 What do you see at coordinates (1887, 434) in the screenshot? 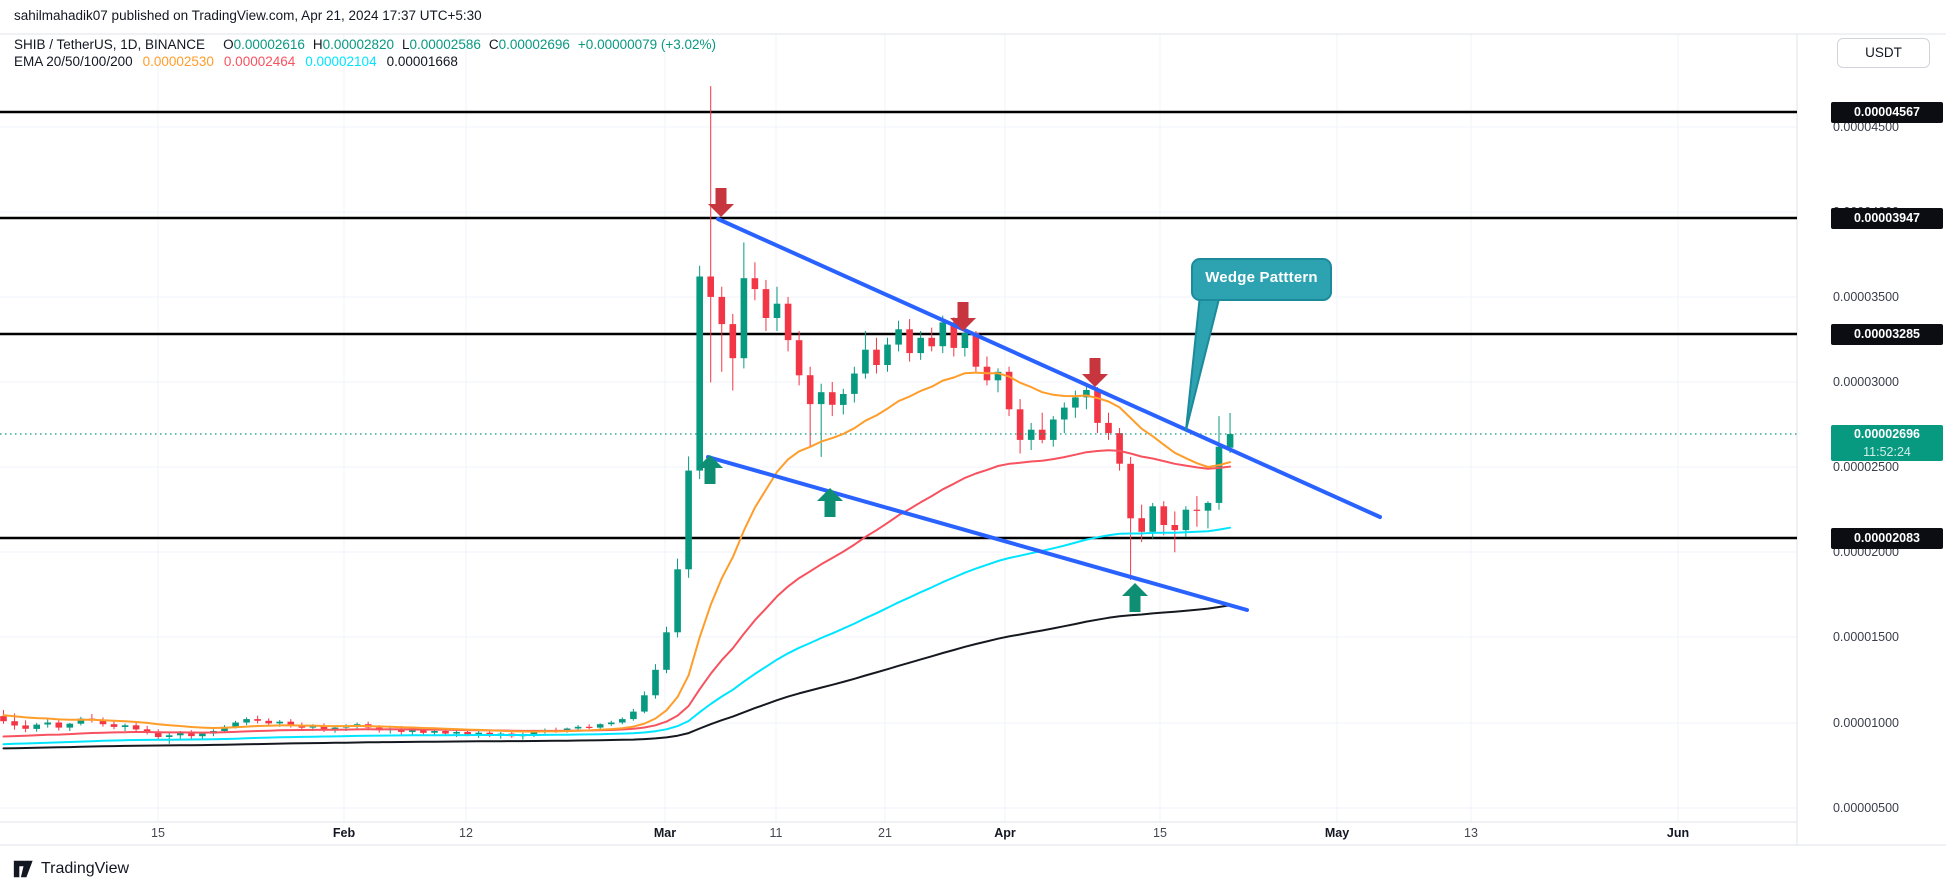
I see `current-price-value: 0.00002696` at bounding box center [1887, 434].